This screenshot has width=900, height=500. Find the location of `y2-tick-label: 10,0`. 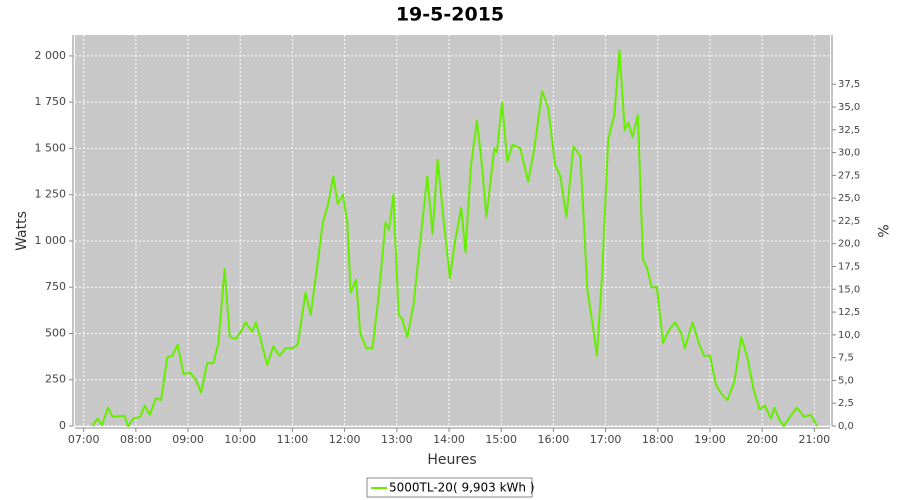

y2-tick-label: 10,0 is located at coordinates (849, 335).